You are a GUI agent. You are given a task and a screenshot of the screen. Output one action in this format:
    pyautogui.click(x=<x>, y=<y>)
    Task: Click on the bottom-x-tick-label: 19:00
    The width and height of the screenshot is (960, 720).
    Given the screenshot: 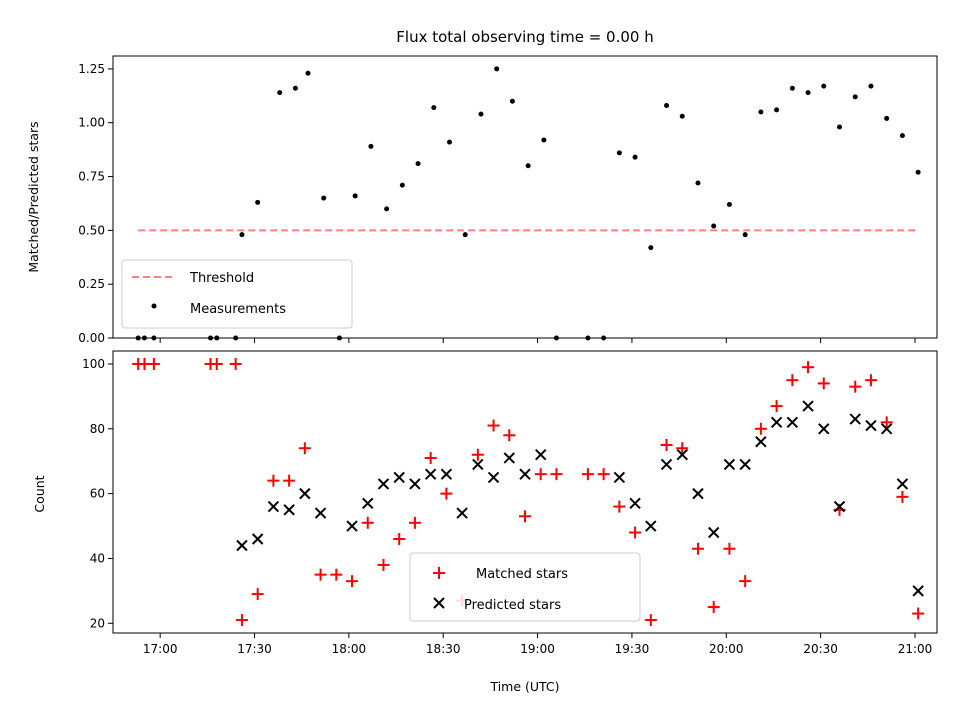 What is the action you would take?
    pyautogui.click(x=537, y=649)
    